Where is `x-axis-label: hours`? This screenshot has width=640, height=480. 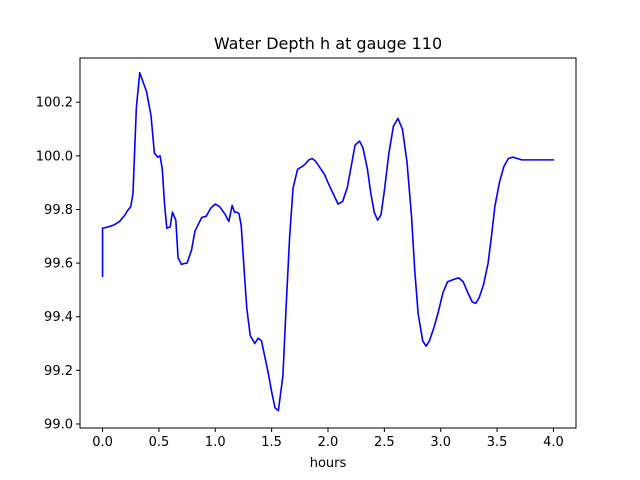
x-axis-label: hours is located at coordinates (328, 463).